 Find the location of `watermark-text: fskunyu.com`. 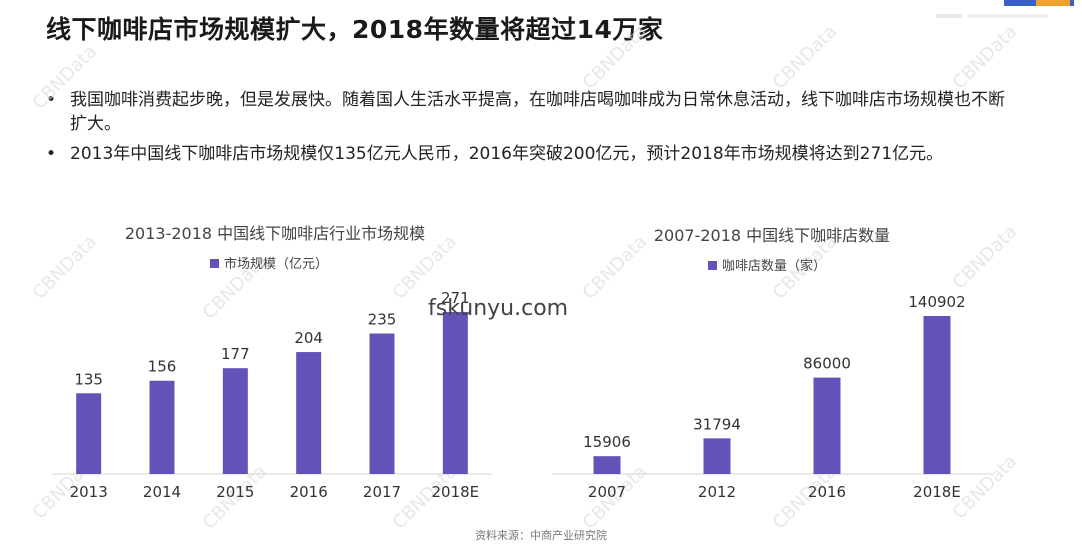

watermark-text: fskunyu.com is located at coordinates (498, 308).